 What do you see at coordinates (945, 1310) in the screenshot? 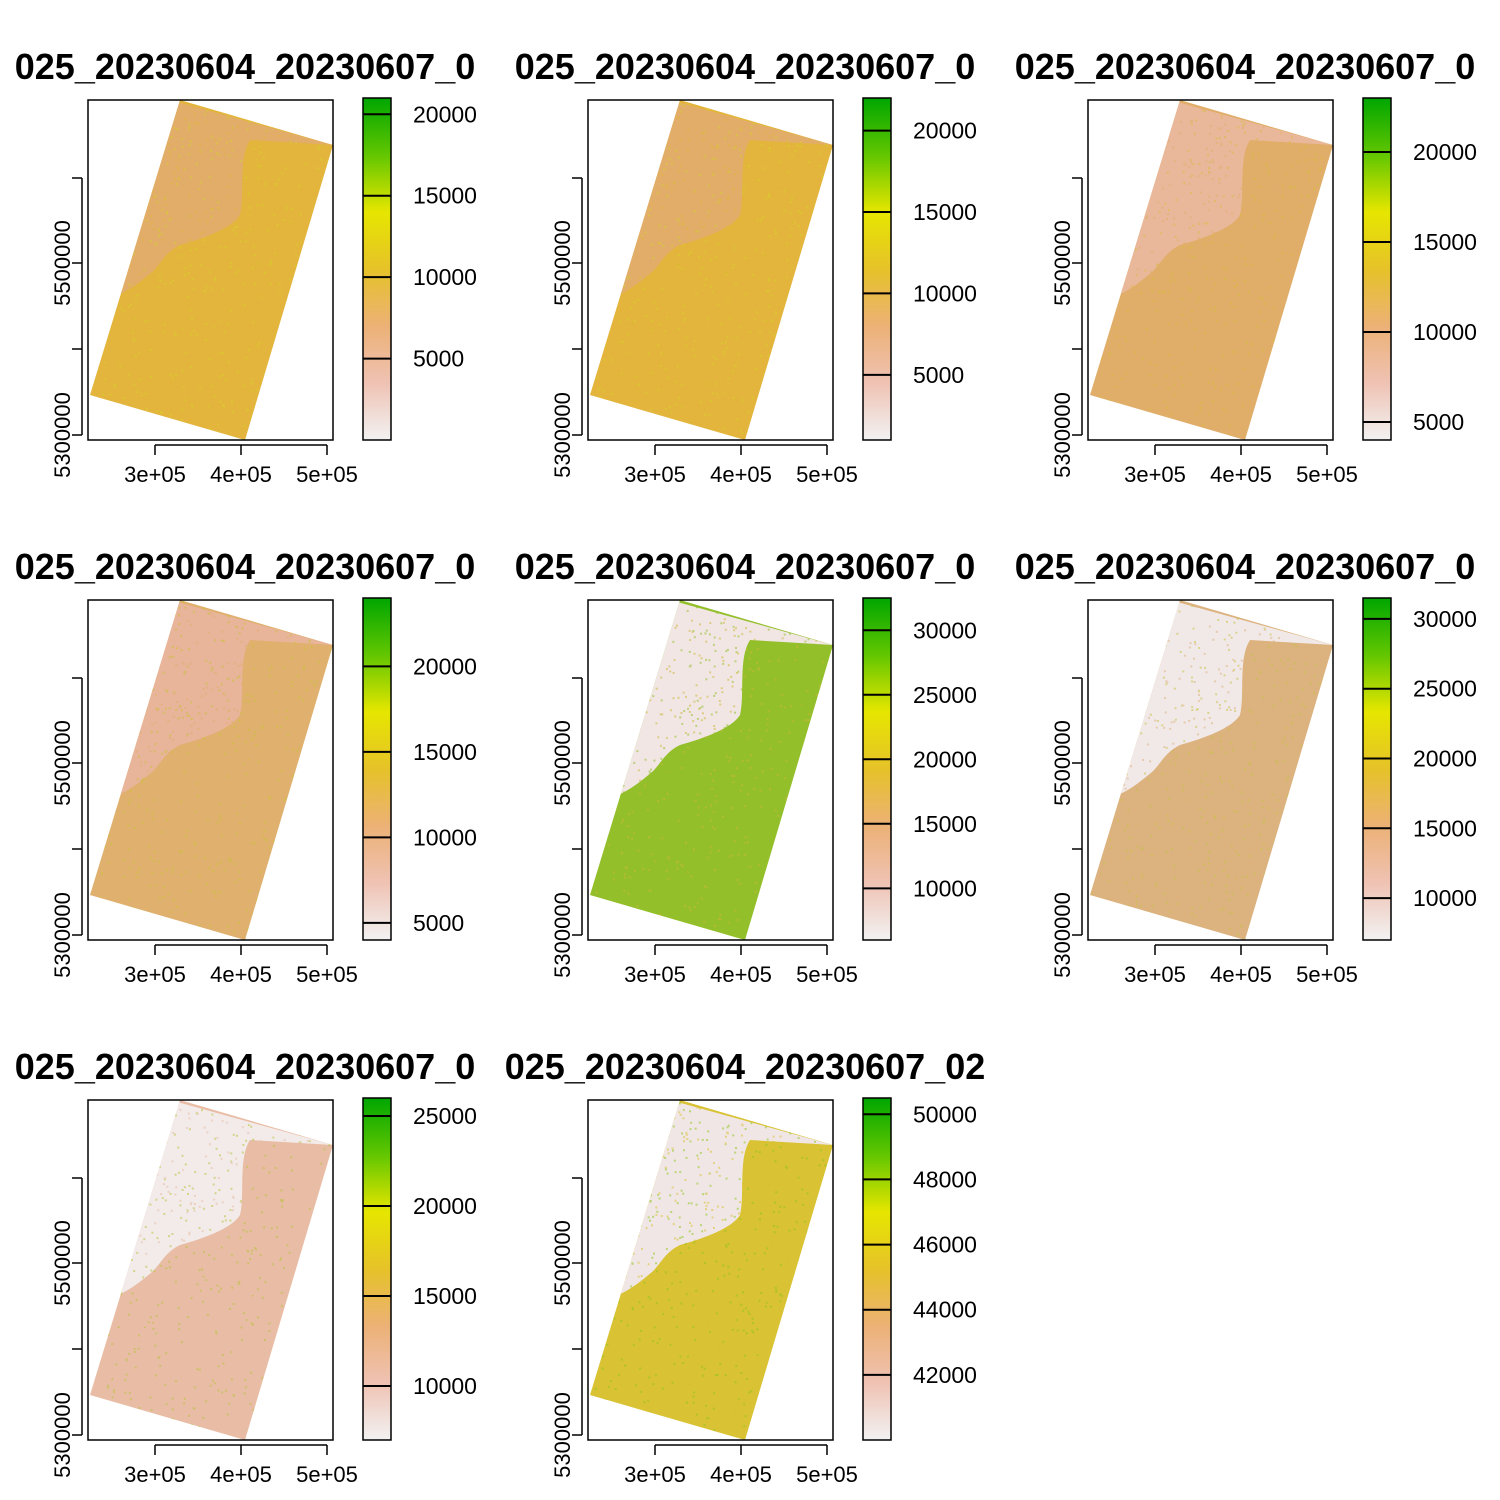
I see `legend-tick-label: 44000` at bounding box center [945, 1310].